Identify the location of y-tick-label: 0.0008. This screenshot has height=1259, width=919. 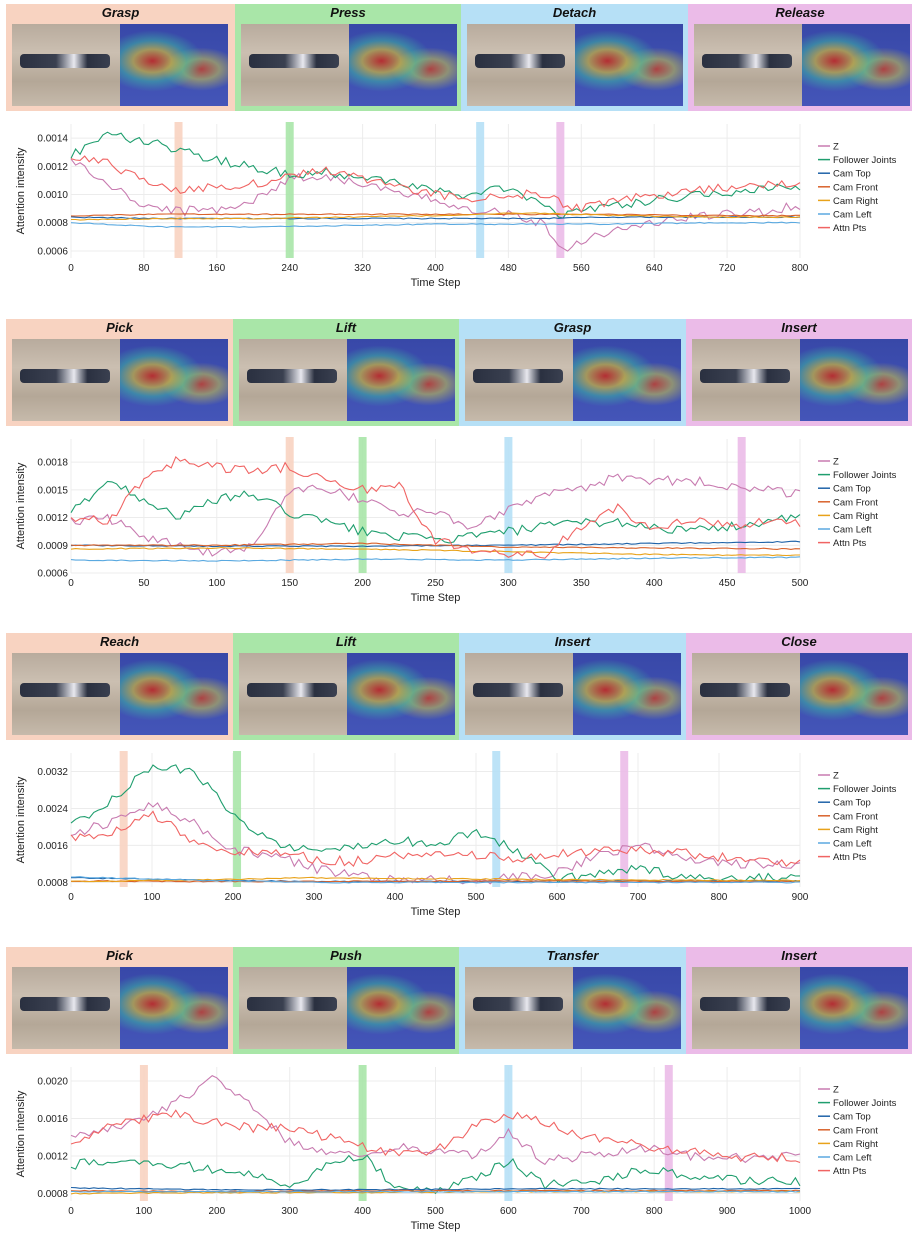
(52, 883).